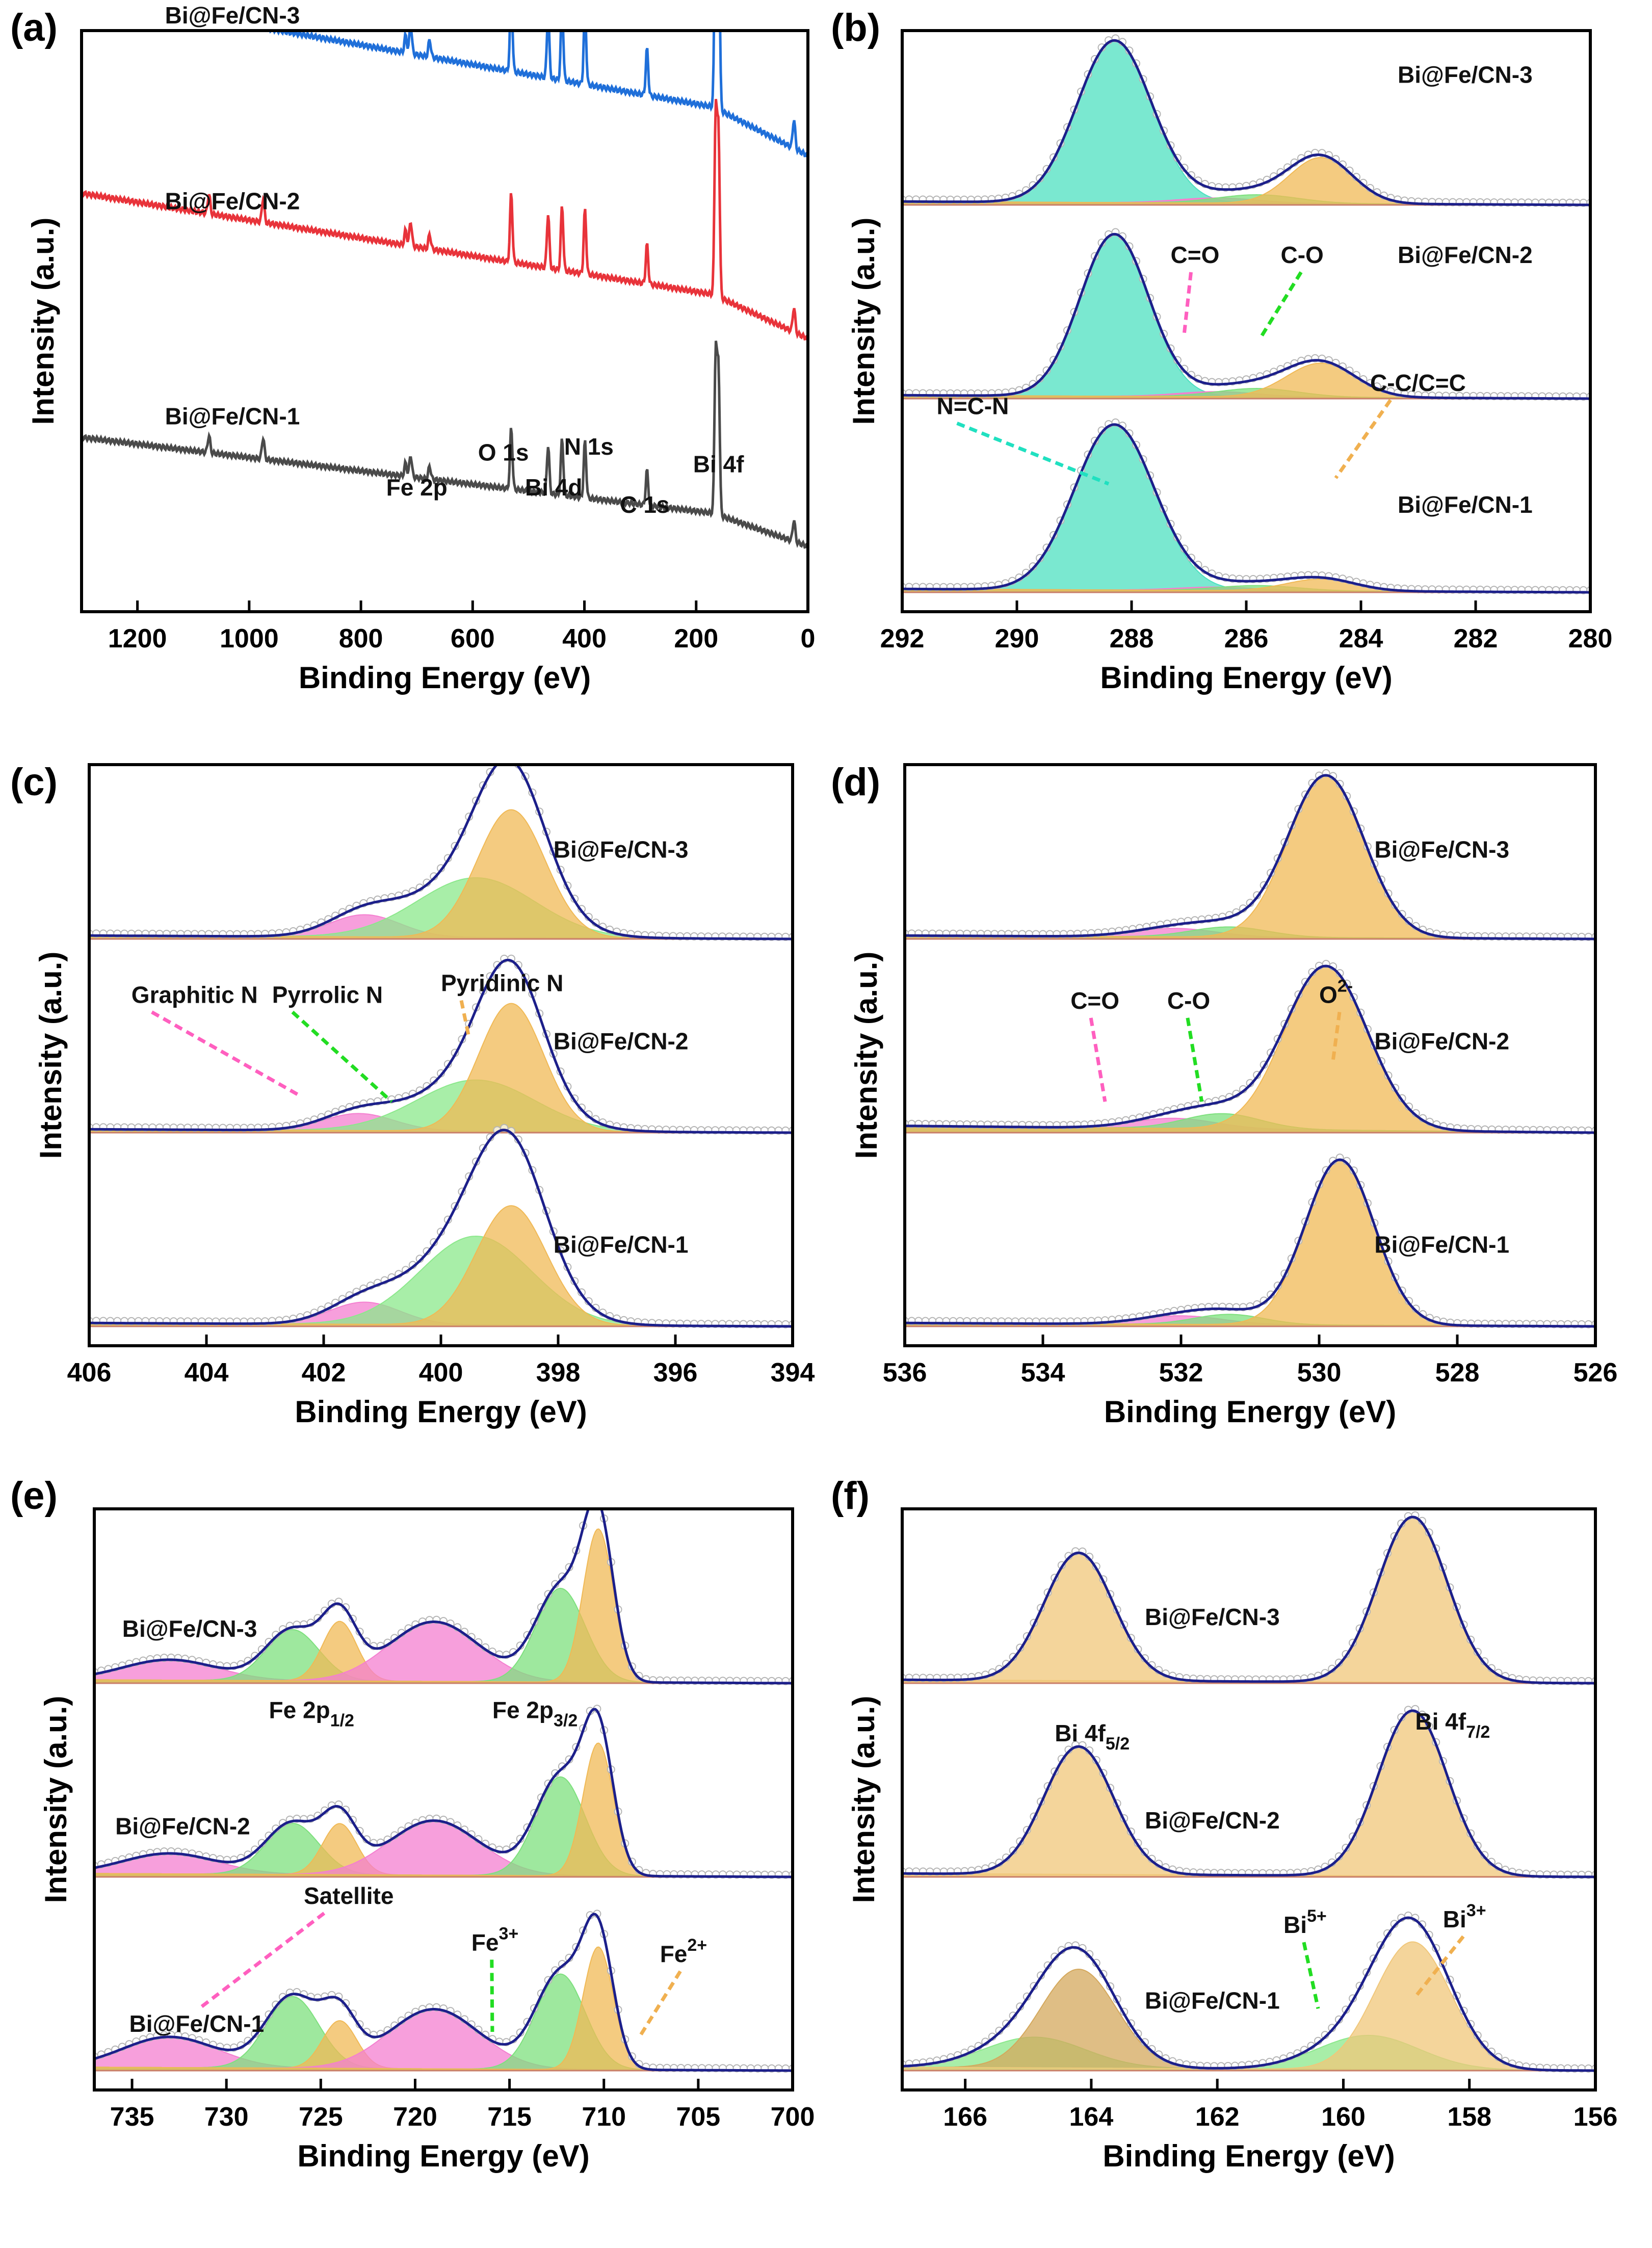  Describe the element at coordinates (850, 1496) in the screenshot. I see `panel-label-f: (f)` at that location.